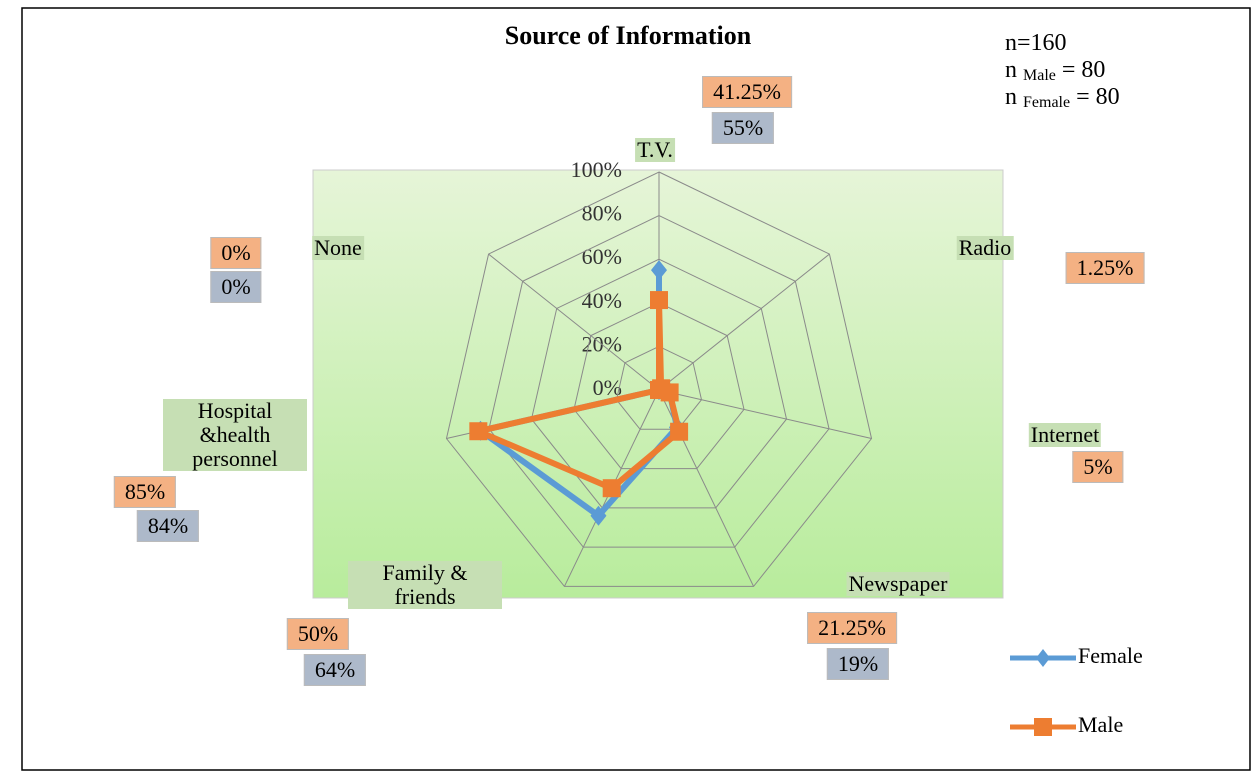  What do you see at coordinates (1098, 467) in the screenshot?
I see `value-label: 5%` at bounding box center [1098, 467].